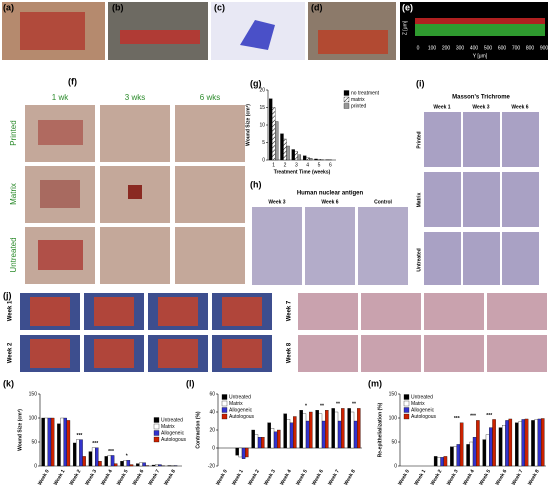 This screenshot has height=504, width=550. Describe the element at coordinates (474, 48) in the screenshot. I see `tick-label: 400` at that location.